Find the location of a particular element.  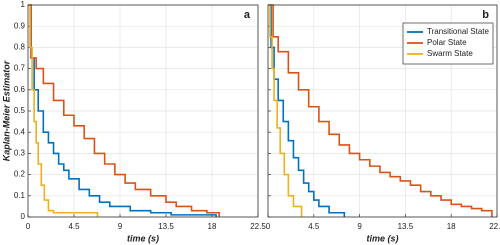

panel-label: b is located at coordinates (485, 15).